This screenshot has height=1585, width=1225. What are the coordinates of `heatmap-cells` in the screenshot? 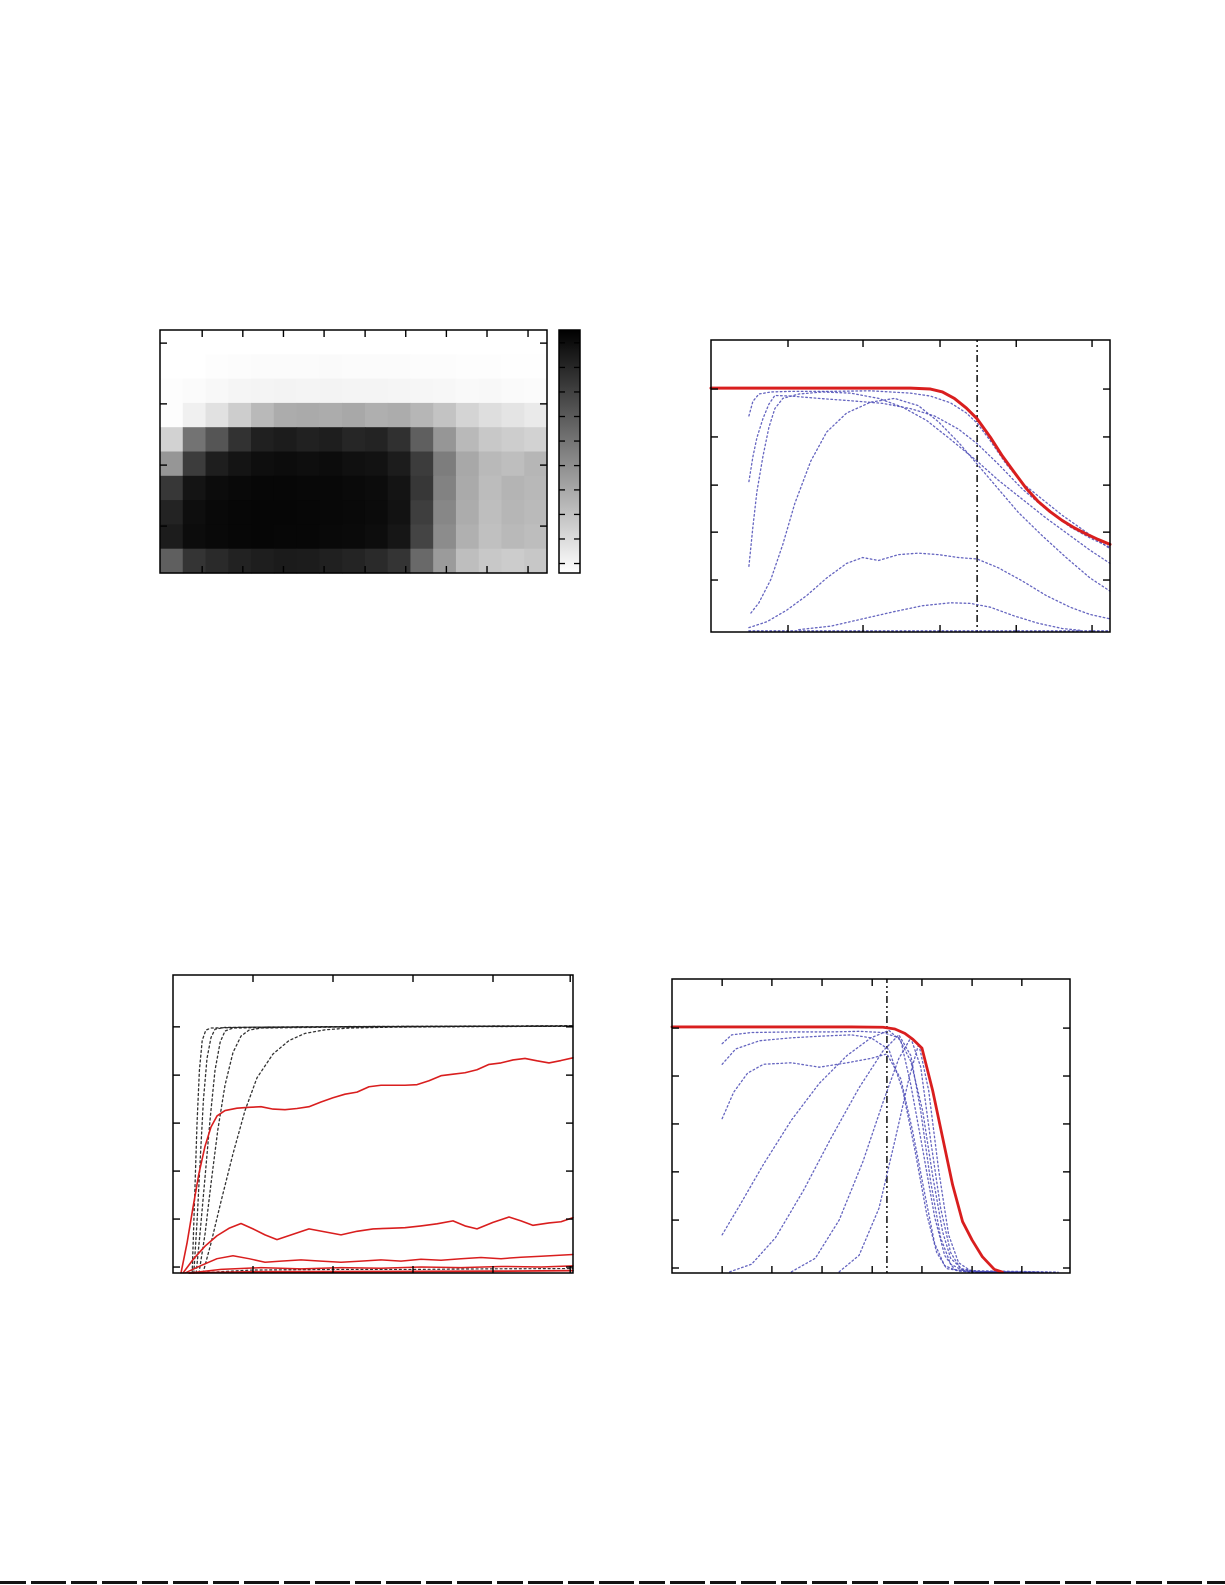 It's located at (354, 452).